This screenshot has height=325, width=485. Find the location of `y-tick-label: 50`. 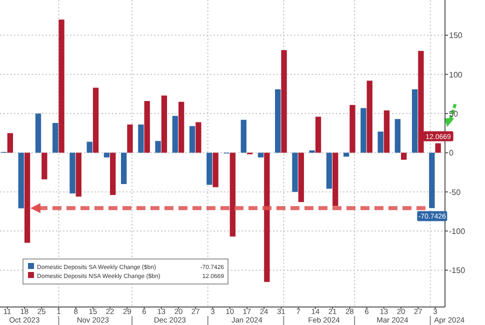

y-tick-label: 50 is located at coordinates (453, 114).